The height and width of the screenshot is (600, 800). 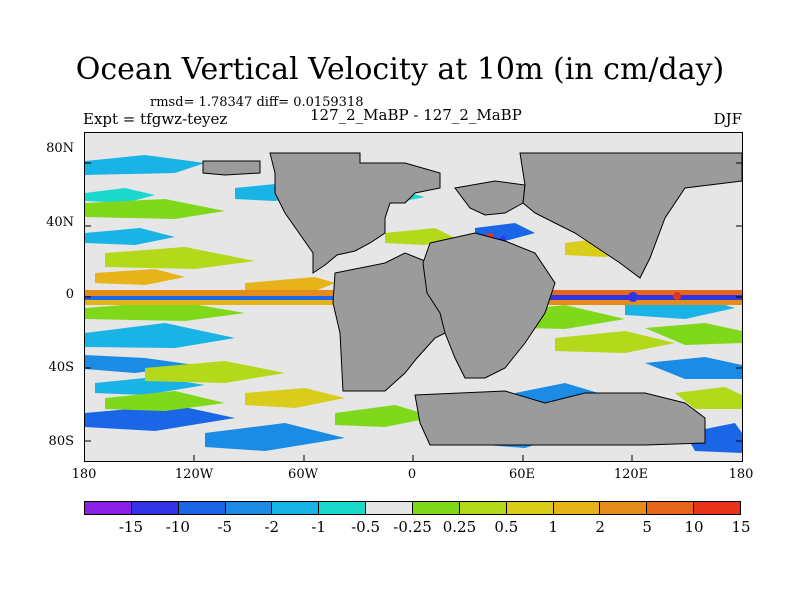 I want to click on colorbar-label: 5, so click(x=647, y=527).